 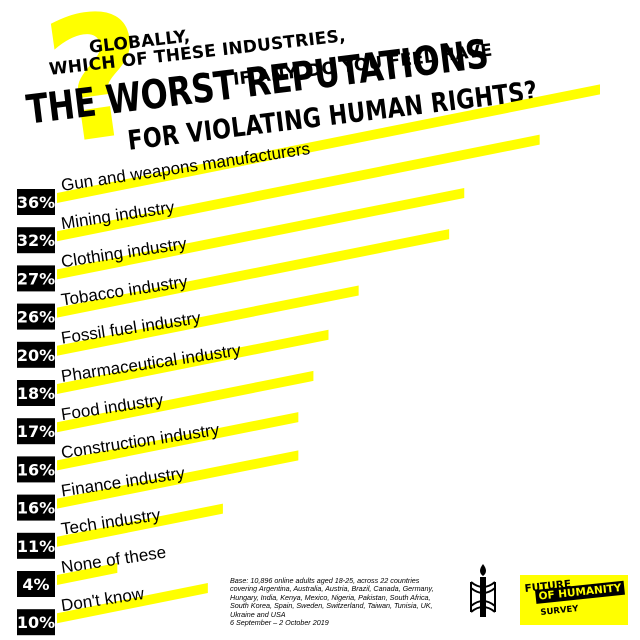 I want to click on logo-word-survey: SURVEY, so click(x=559, y=611).